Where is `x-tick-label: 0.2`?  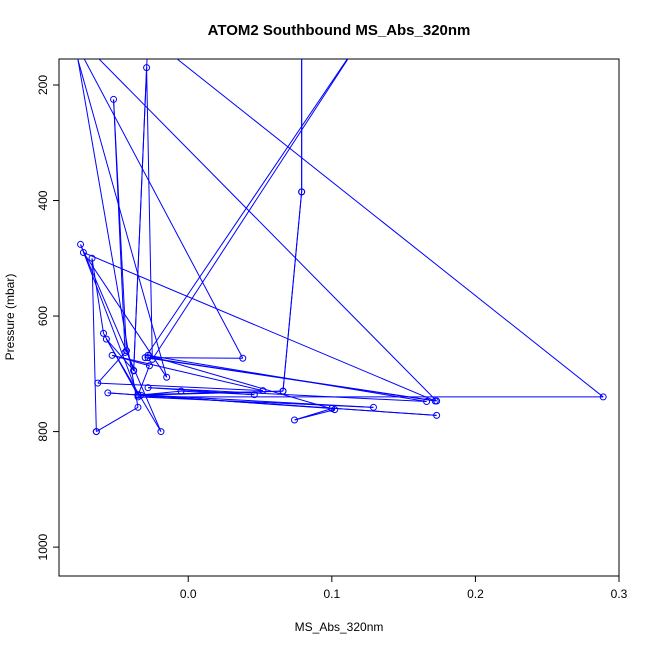 x-tick-label: 0.2 is located at coordinates (475, 594).